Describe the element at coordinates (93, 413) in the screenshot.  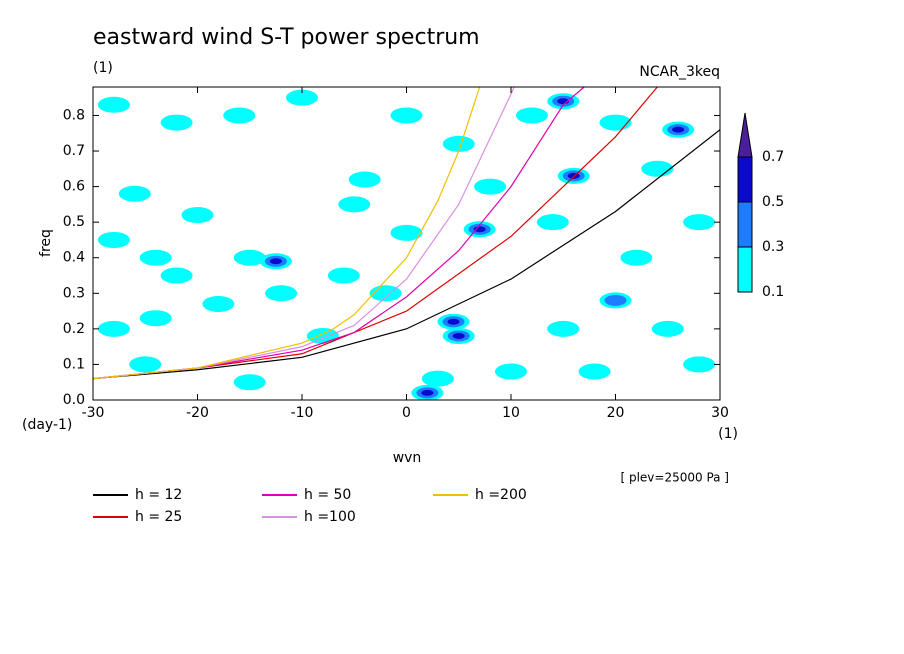
I see `x-tick-label: -30` at that location.